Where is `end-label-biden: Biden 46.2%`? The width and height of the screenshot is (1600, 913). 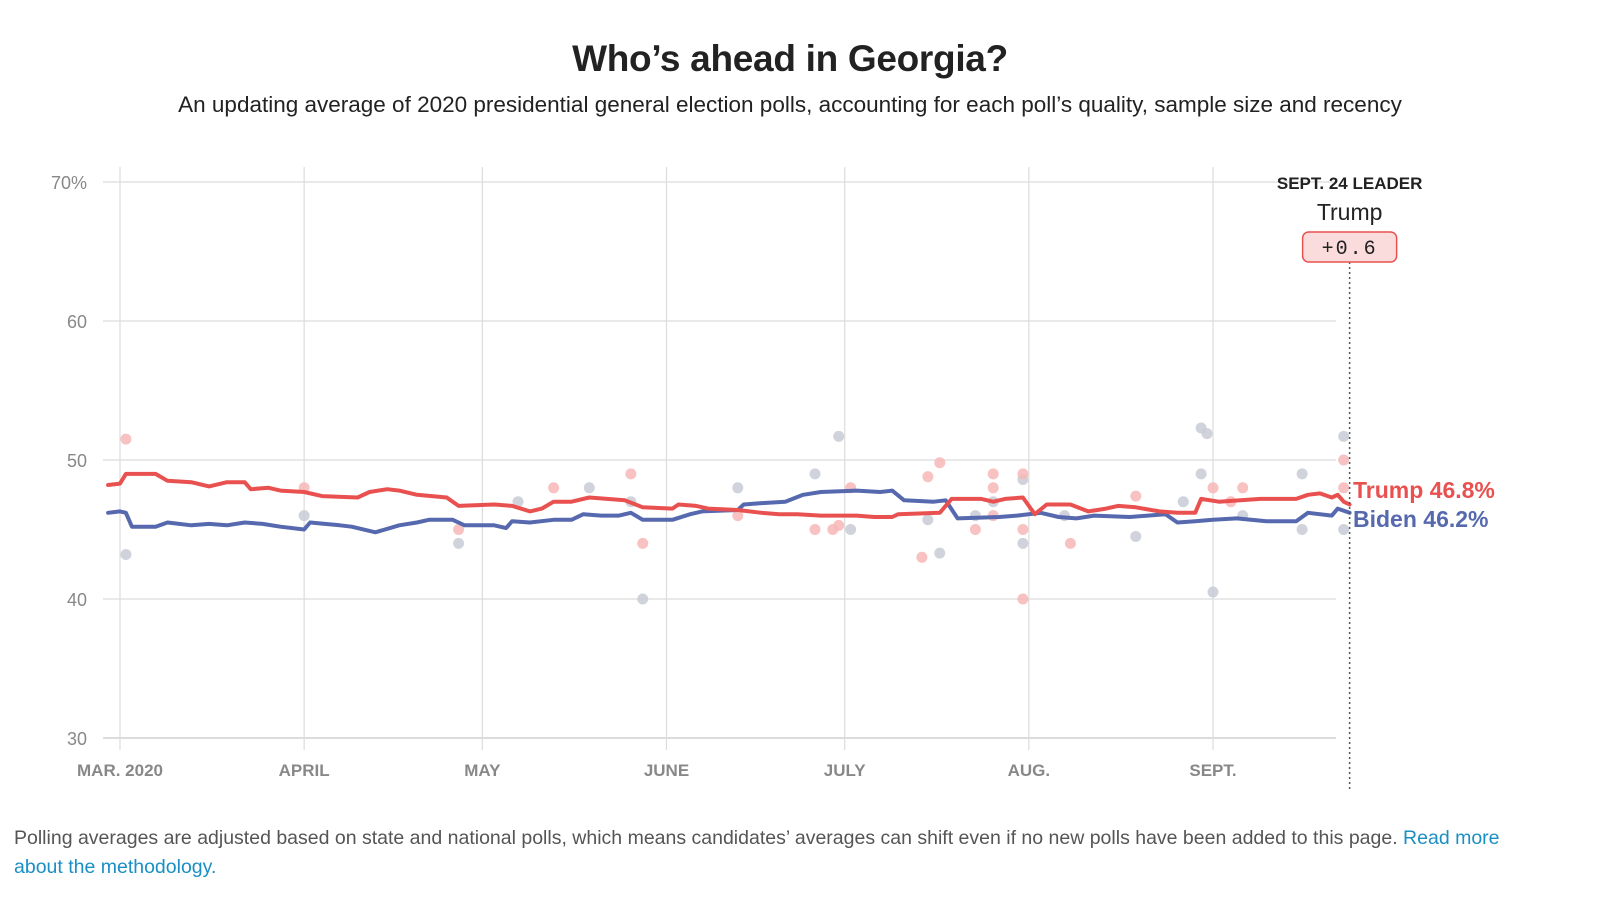
end-label-biden: Biden 46.2% is located at coordinates (1421, 519).